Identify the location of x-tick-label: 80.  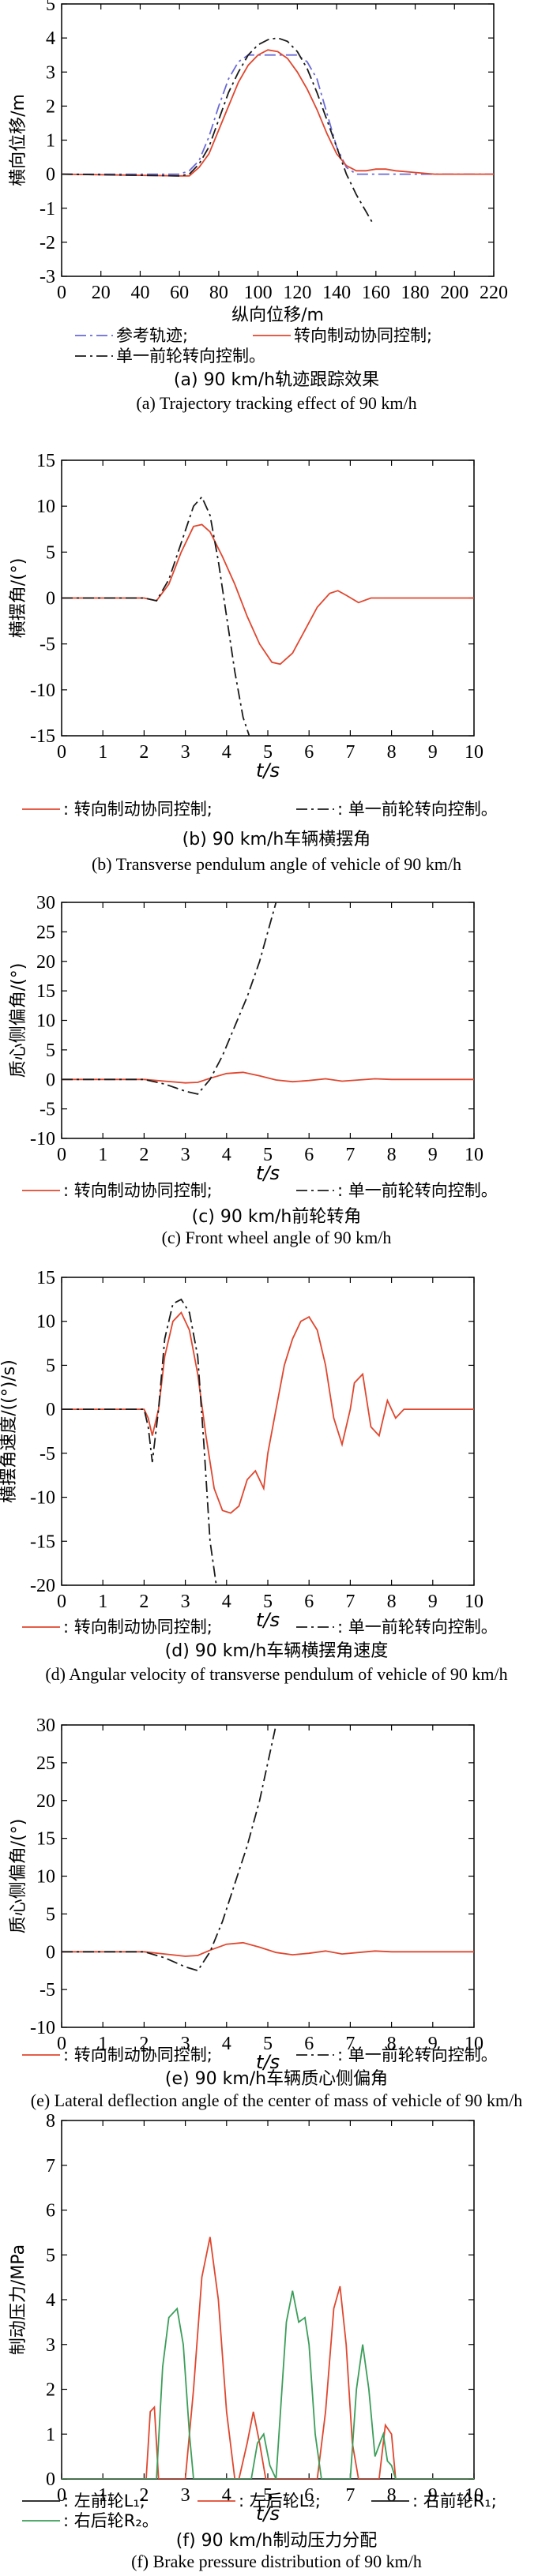
(219, 293).